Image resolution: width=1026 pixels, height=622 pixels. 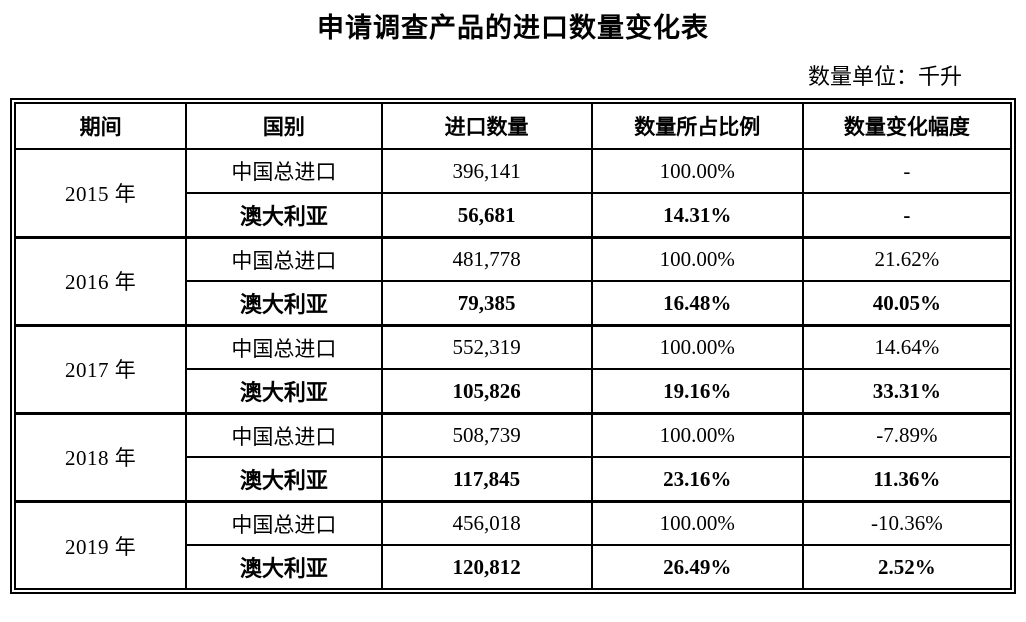 I want to click on header-quantity-share: 数量所占比例, so click(x=697, y=126).